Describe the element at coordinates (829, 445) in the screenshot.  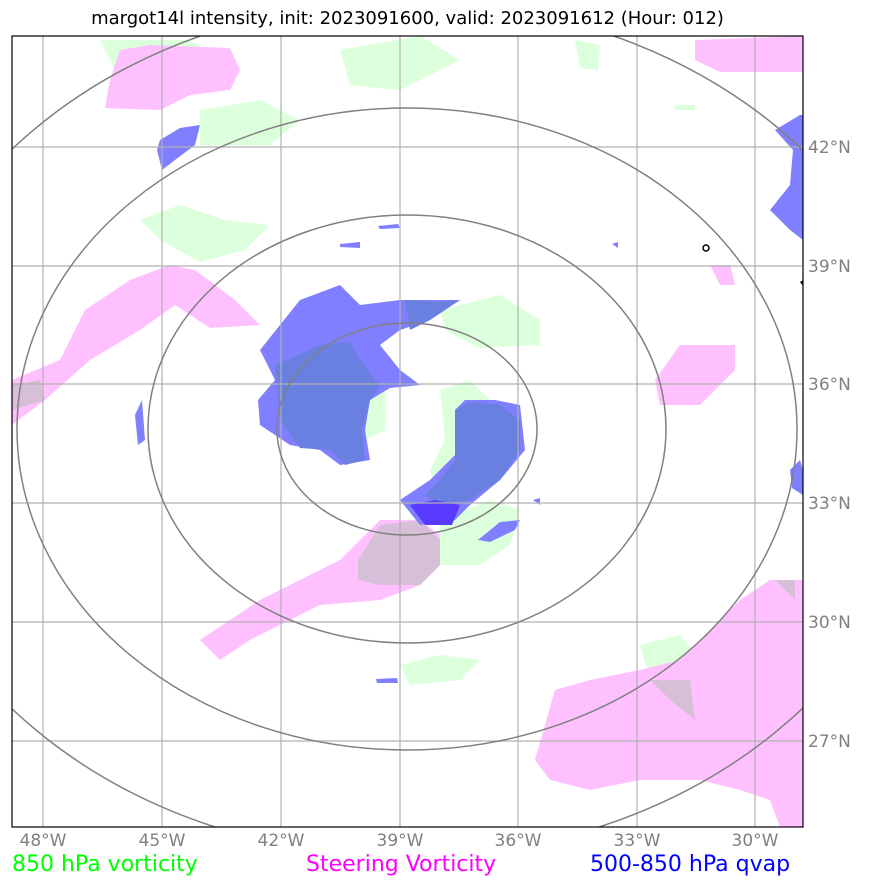
I see `lat-tick-labels: 42°N 39°N 36°N 33°N 30°N 27°N` at that location.